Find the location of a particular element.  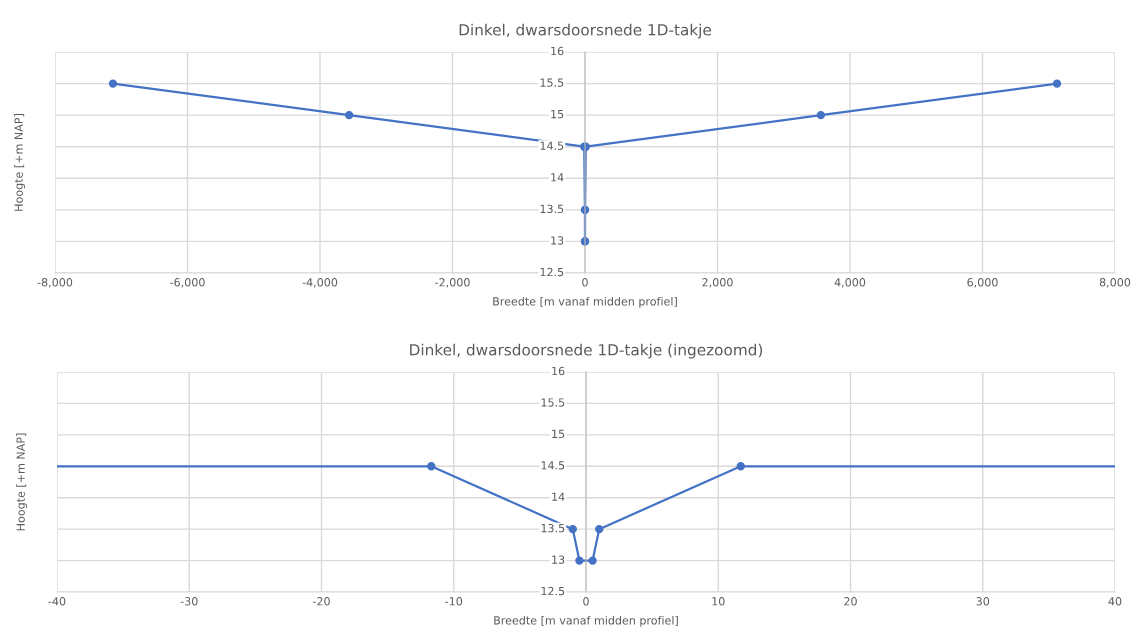

x-tick-label: 10 is located at coordinates (718, 601).